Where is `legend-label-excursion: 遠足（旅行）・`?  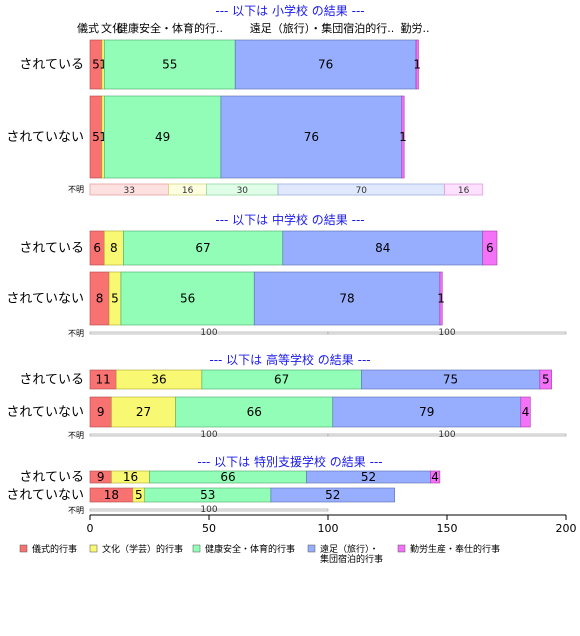 legend-label-excursion: 遠足（旅行）・ is located at coordinates (349, 549).